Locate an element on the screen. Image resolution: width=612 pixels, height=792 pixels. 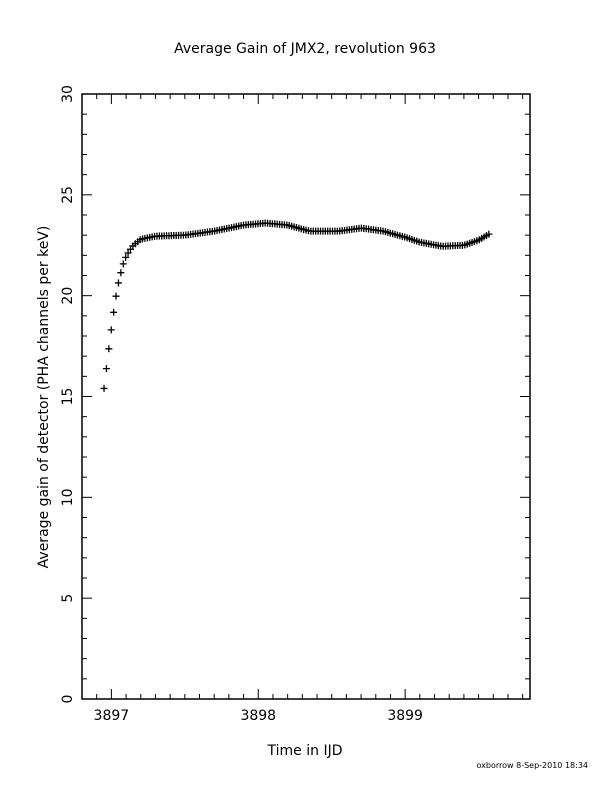
y-tick-label: 15 is located at coordinates (68, 397).